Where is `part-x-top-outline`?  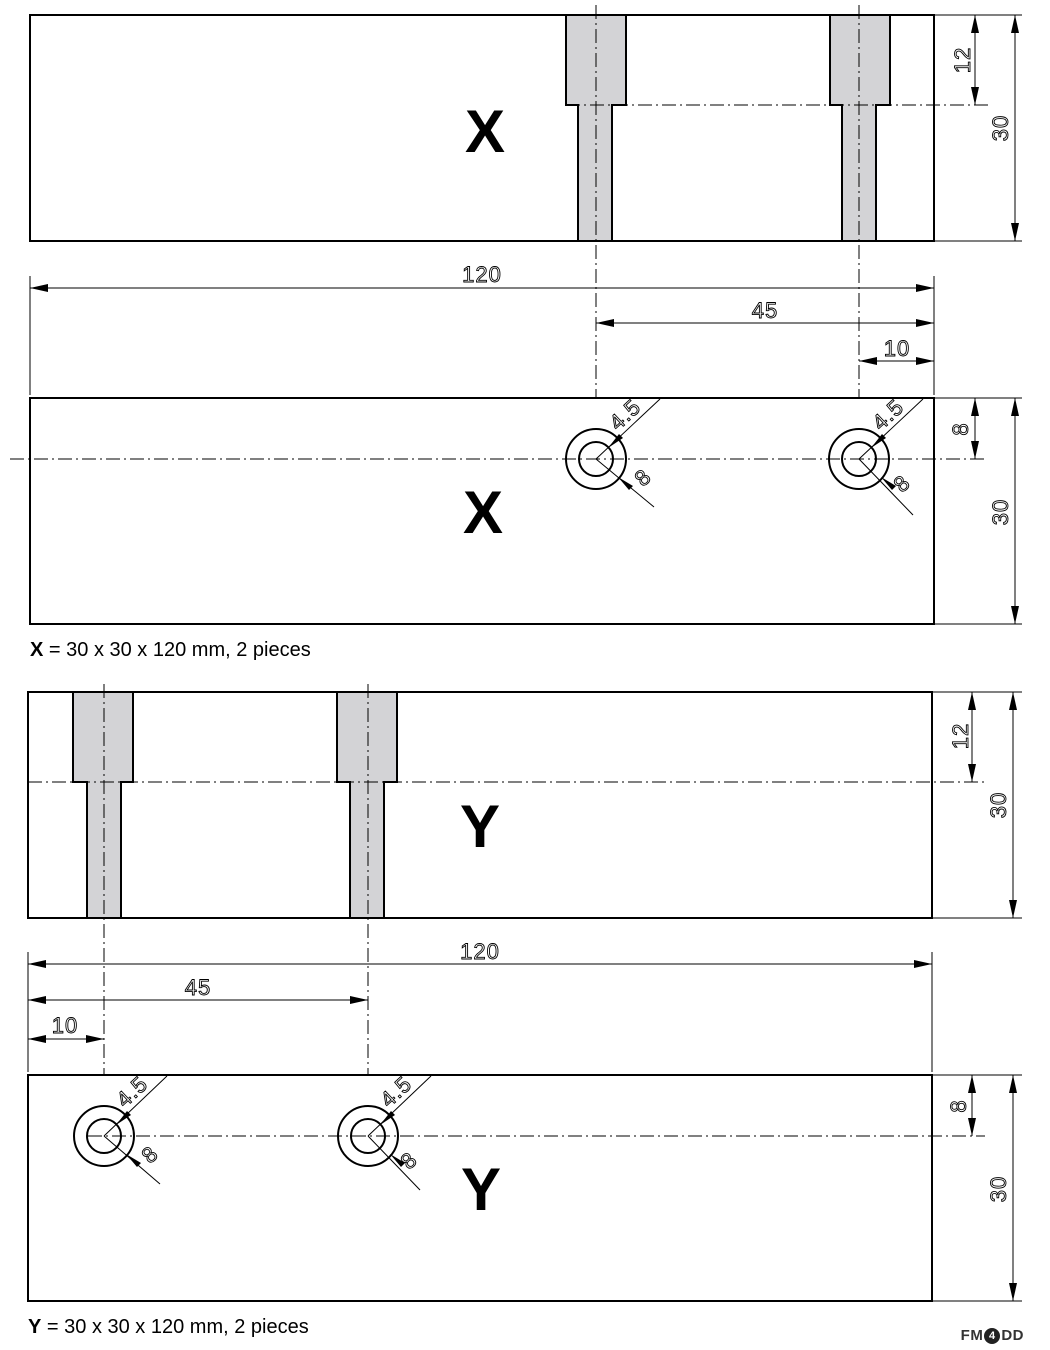
part-x-top-outline is located at coordinates (482, 511).